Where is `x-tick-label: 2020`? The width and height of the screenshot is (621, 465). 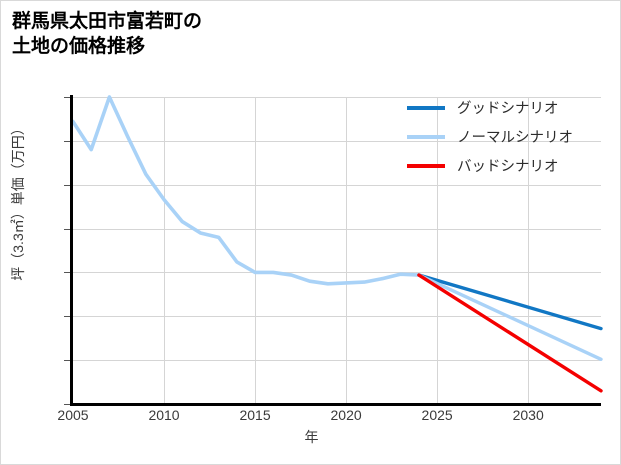 x-tick-label: 2020 is located at coordinates (346, 415).